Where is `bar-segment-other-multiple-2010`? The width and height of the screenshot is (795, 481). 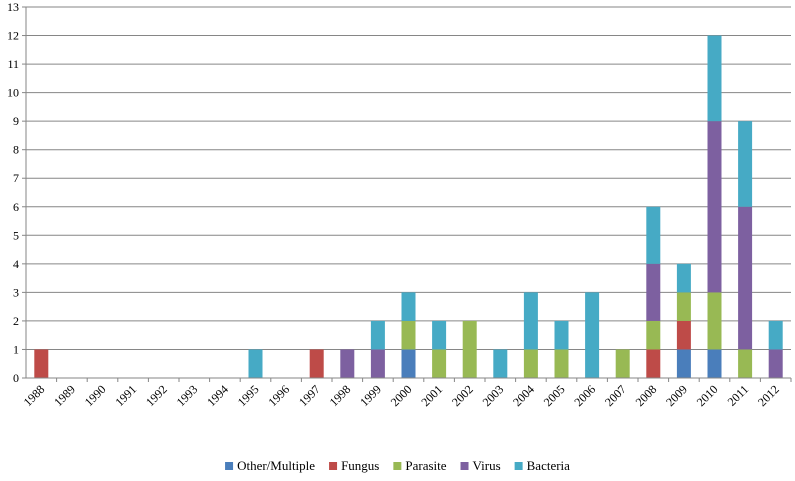 bar-segment-other-multiple-2010 is located at coordinates (714, 363).